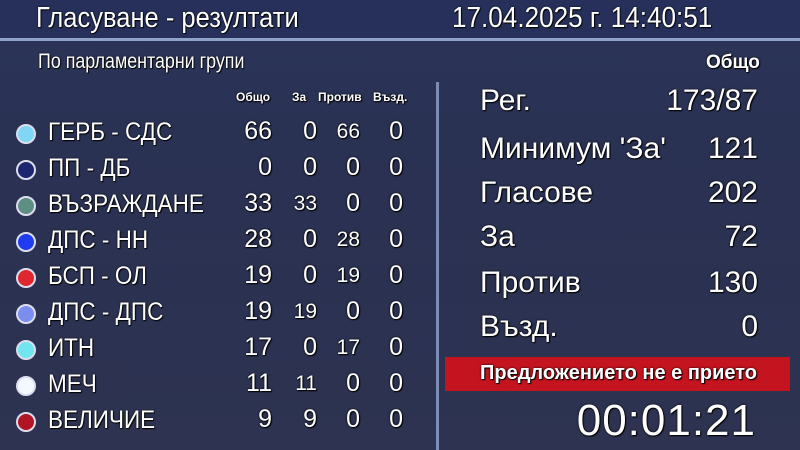 The width and height of the screenshot is (800, 450). What do you see at coordinates (106, 312) in the screenshot?
I see `group-name: ДПС - ДПС` at bounding box center [106, 312].